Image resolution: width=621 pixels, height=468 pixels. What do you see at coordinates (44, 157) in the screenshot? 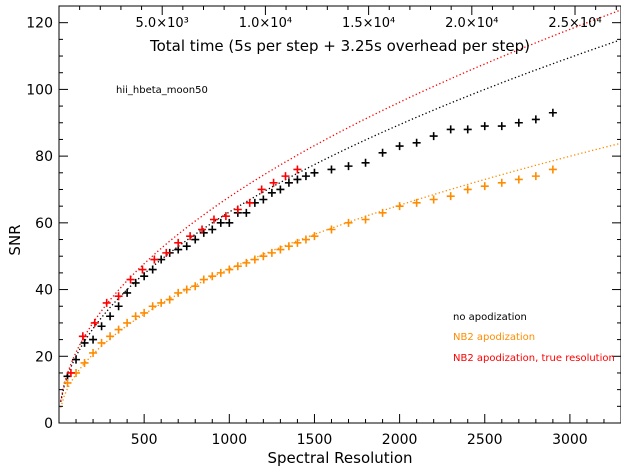
I see `y-tick-label-80: 80` at bounding box center [44, 157].